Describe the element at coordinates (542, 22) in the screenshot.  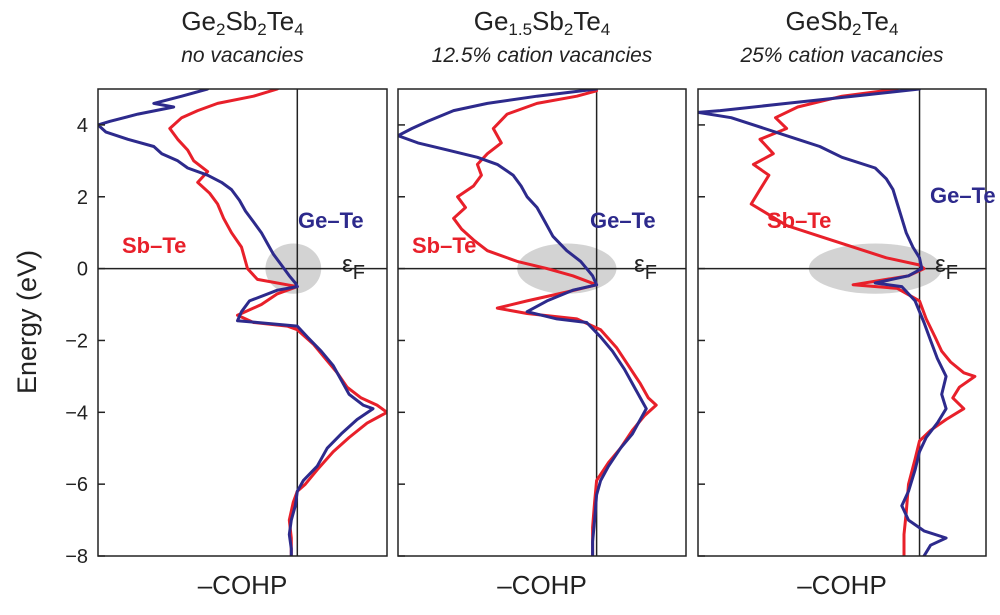
I see `panel-title: Ge1.5Sb2Te4` at that location.